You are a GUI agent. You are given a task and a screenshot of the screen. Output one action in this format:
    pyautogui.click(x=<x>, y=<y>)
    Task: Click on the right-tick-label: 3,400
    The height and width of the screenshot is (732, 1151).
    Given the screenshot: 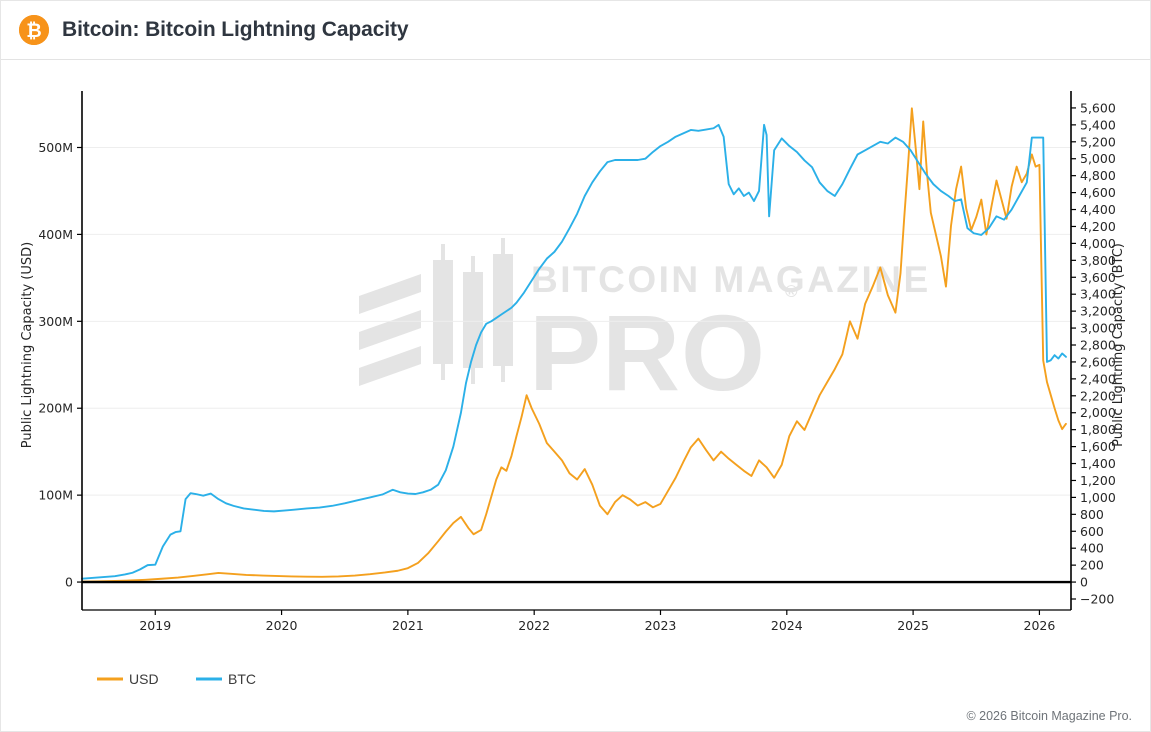 What is the action you would take?
    pyautogui.click(x=1098, y=294)
    